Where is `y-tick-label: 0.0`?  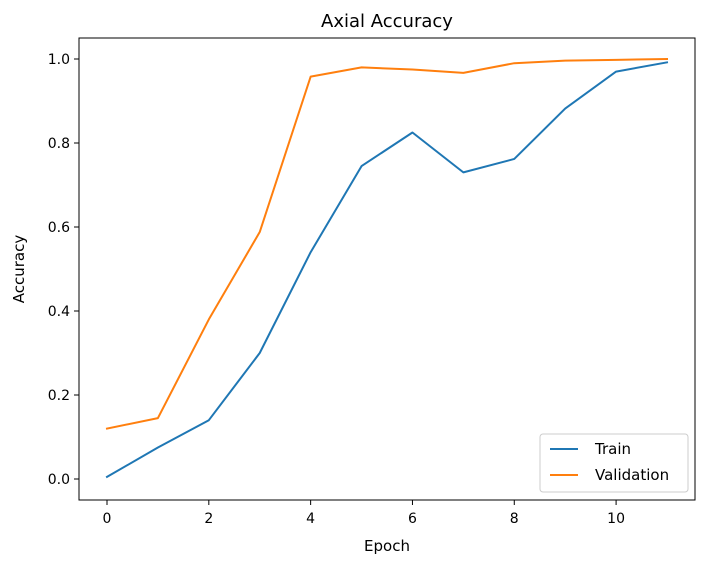
y-tick-label: 0.0 is located at coordinates (59, 480).